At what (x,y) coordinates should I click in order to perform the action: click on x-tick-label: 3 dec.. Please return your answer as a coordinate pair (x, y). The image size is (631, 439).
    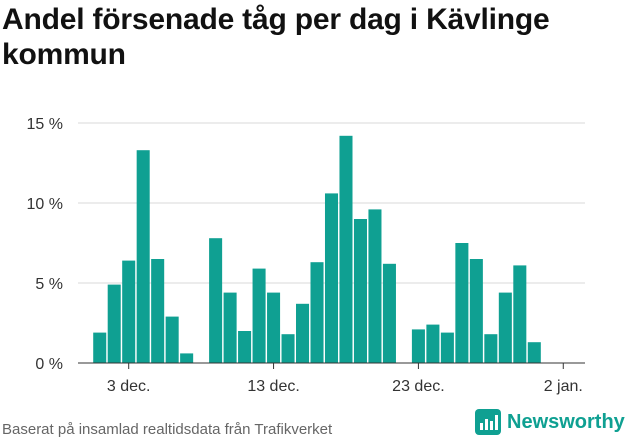
    Looking at the image, I should click on (129, 386).